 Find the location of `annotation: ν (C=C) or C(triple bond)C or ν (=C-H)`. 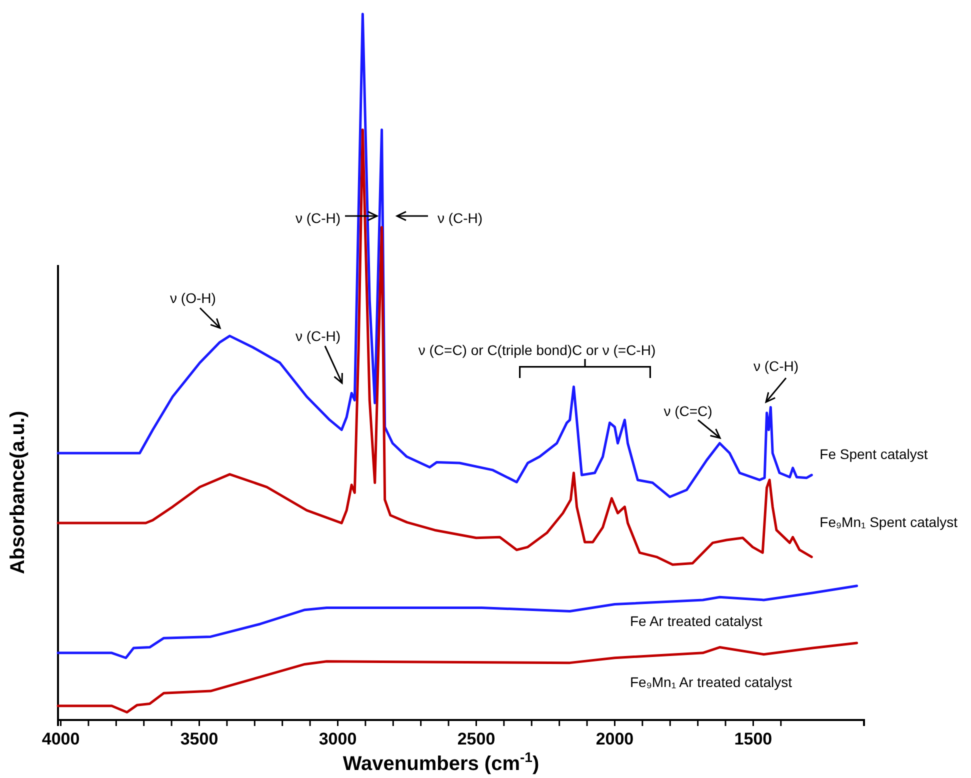

annotation: ν (C=C) or C(triple bond)C or ν (=C-H) is located at coordinates (537, 350).